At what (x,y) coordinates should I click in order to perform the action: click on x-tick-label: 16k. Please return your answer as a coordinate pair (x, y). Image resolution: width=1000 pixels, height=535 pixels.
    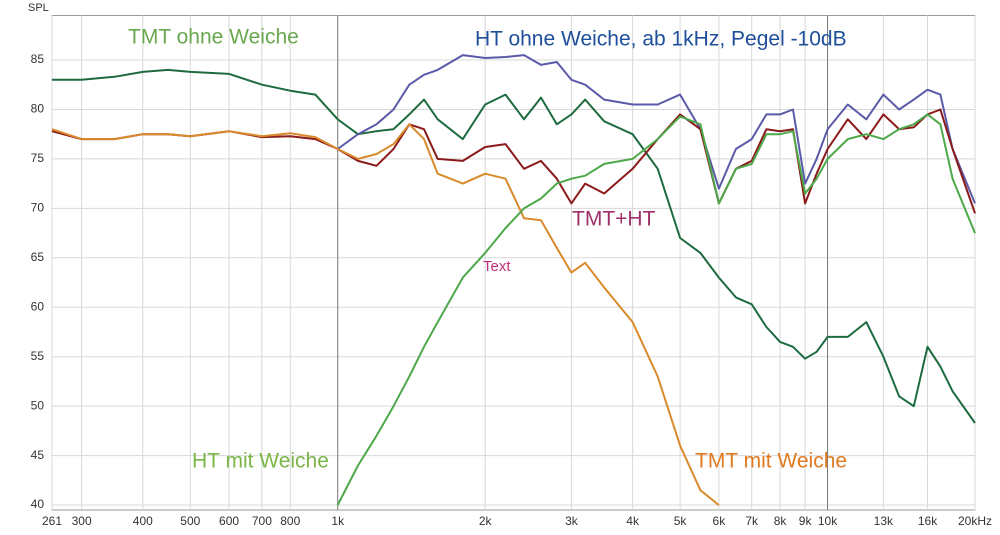
    Looking at the image, I should click on (928, 521).